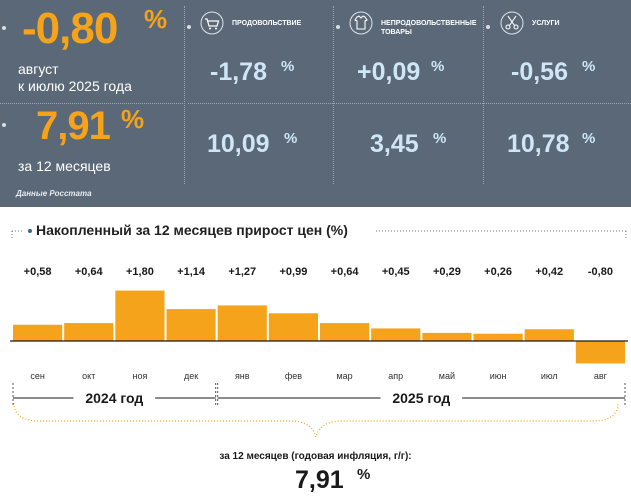  What do you see at coordinates (447, 336) in the screenshot?
I see `bar-май` at bounding box center [447, 336].